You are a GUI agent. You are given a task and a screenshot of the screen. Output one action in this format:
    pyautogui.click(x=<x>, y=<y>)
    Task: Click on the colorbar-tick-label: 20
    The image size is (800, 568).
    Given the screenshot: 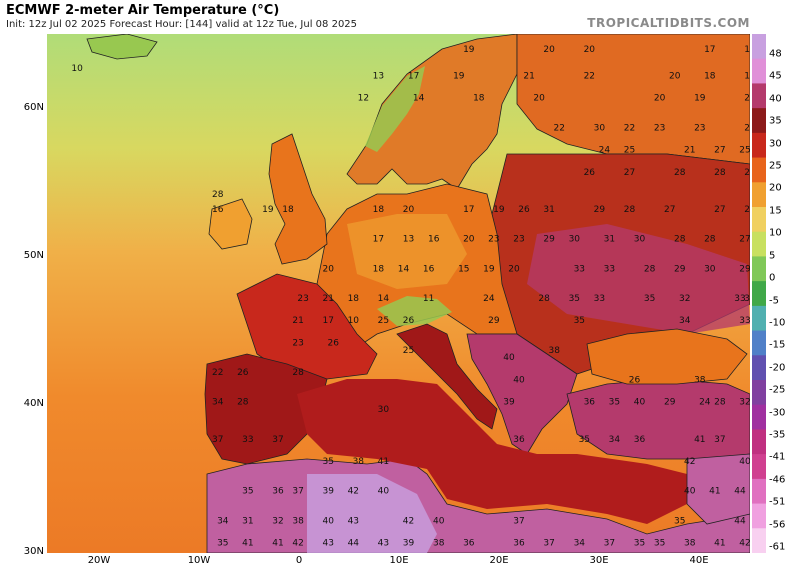 What is the action you would take?
    pyautogui.click(x=775, y=188)
    